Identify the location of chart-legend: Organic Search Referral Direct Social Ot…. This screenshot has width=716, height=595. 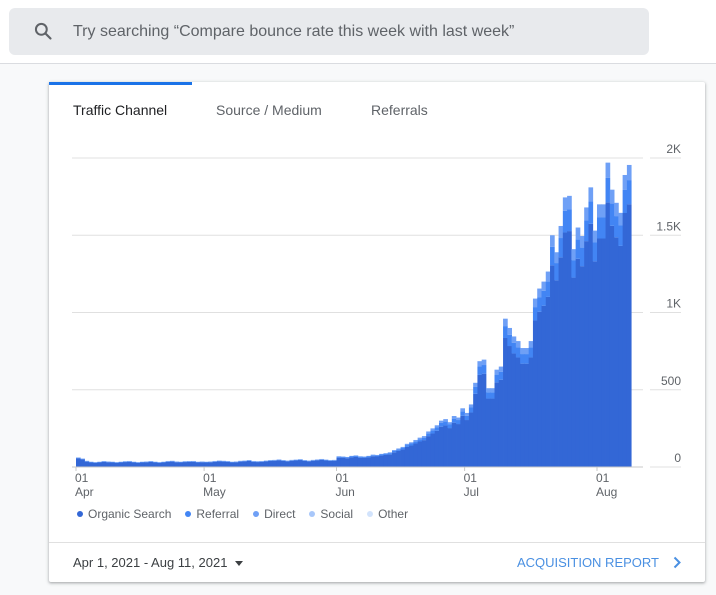
(242, 514).